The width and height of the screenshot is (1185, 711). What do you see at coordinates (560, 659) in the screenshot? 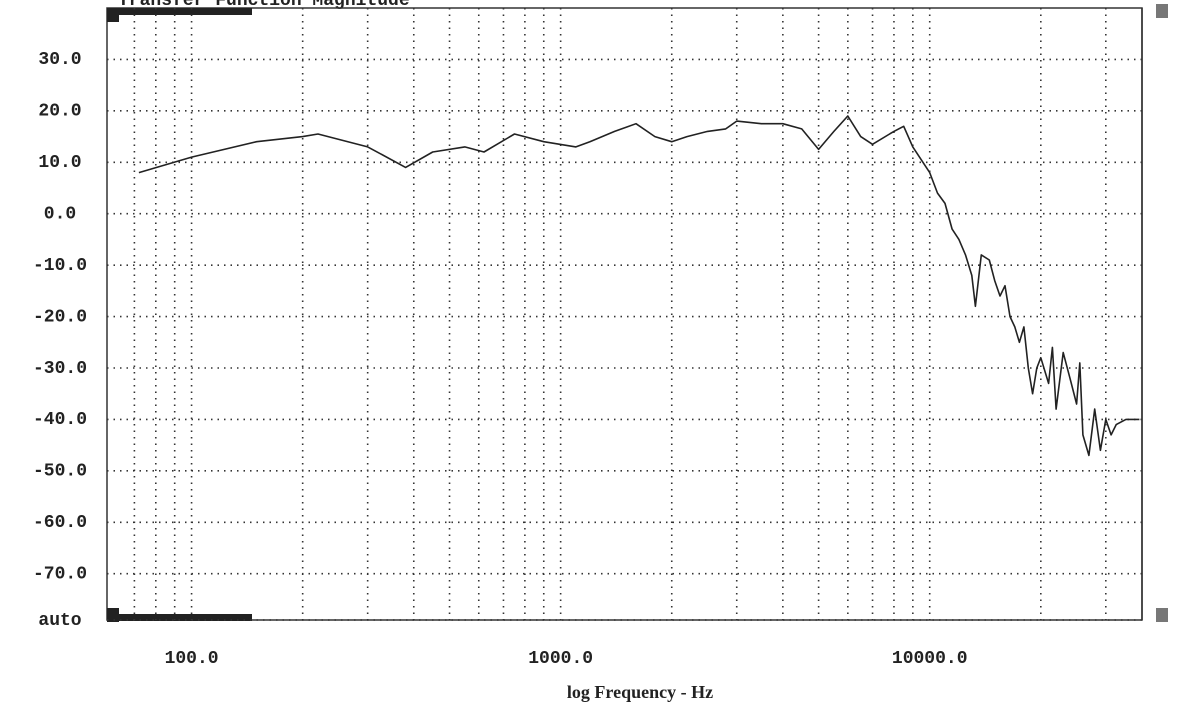
I see `x-tick-label: 1000.0` at bounding box center [560, 659].